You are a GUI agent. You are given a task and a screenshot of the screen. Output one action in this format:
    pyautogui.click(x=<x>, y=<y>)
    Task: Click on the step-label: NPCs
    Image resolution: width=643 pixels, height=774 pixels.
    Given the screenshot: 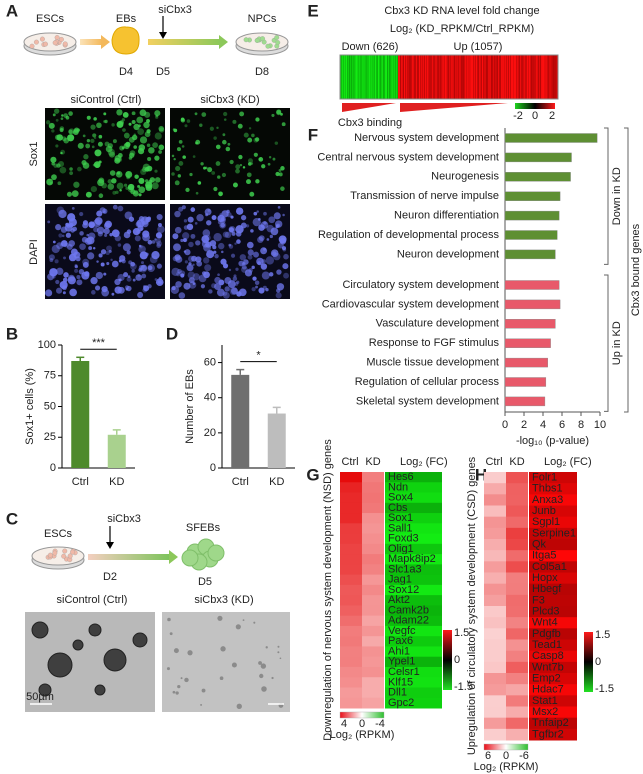 What is the action you would take?
    pyautogui.click(x=262, y=19)
    